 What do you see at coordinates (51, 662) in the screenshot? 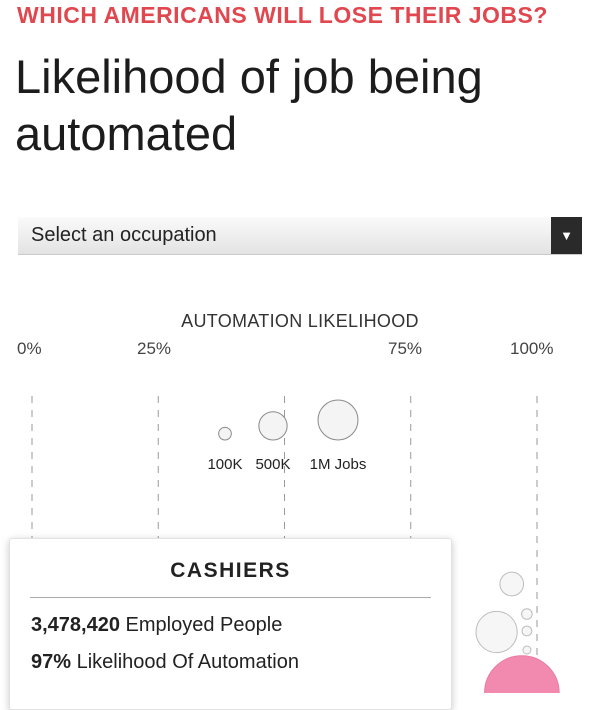
I see `likelihood-value: 97%` at bounding box center [51, 662].